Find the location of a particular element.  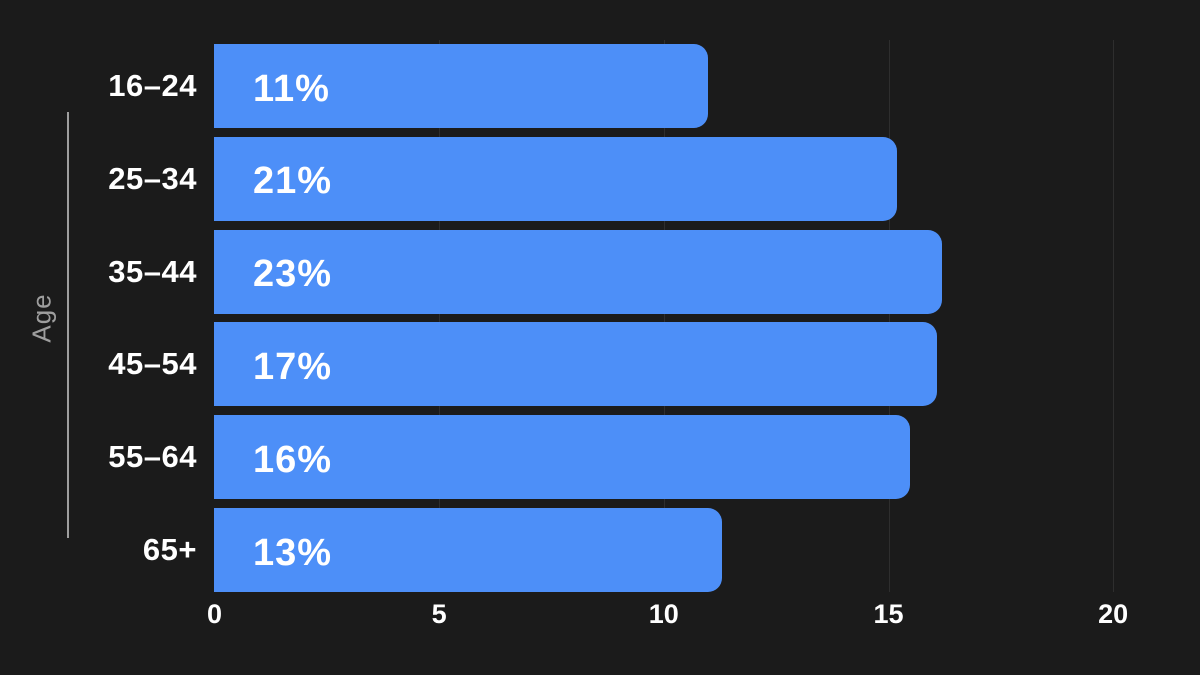

x-axis-tick-label: 15 is located at coordinates (888, 614).